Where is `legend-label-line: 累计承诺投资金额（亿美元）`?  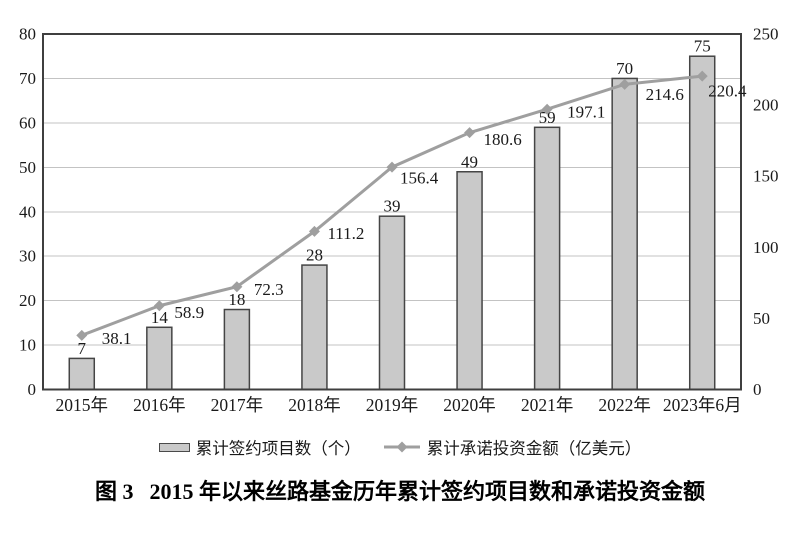 legend-label-line: 累计承诺投资金额（亿美元） is located at coordinates (534, 448).